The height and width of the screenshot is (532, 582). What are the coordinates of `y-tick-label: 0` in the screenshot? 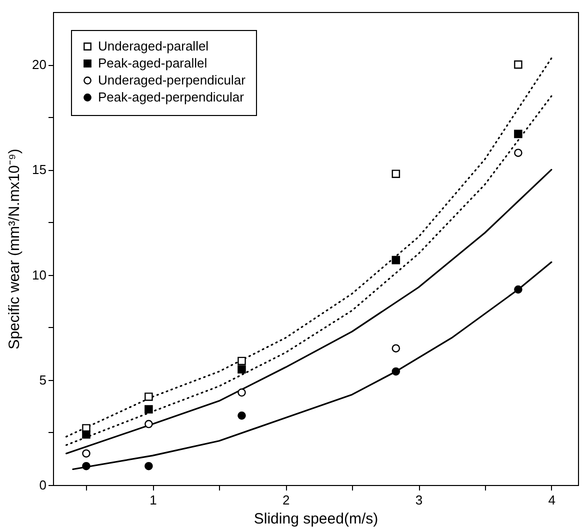 It's located at (42, 485).